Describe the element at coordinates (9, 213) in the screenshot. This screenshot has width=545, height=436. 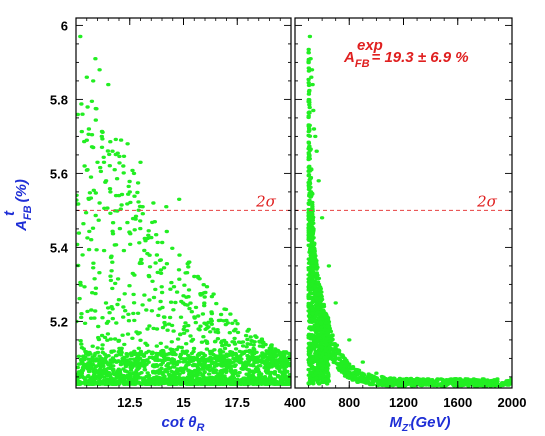
I see `y-axis-title-sup: t` at that location.